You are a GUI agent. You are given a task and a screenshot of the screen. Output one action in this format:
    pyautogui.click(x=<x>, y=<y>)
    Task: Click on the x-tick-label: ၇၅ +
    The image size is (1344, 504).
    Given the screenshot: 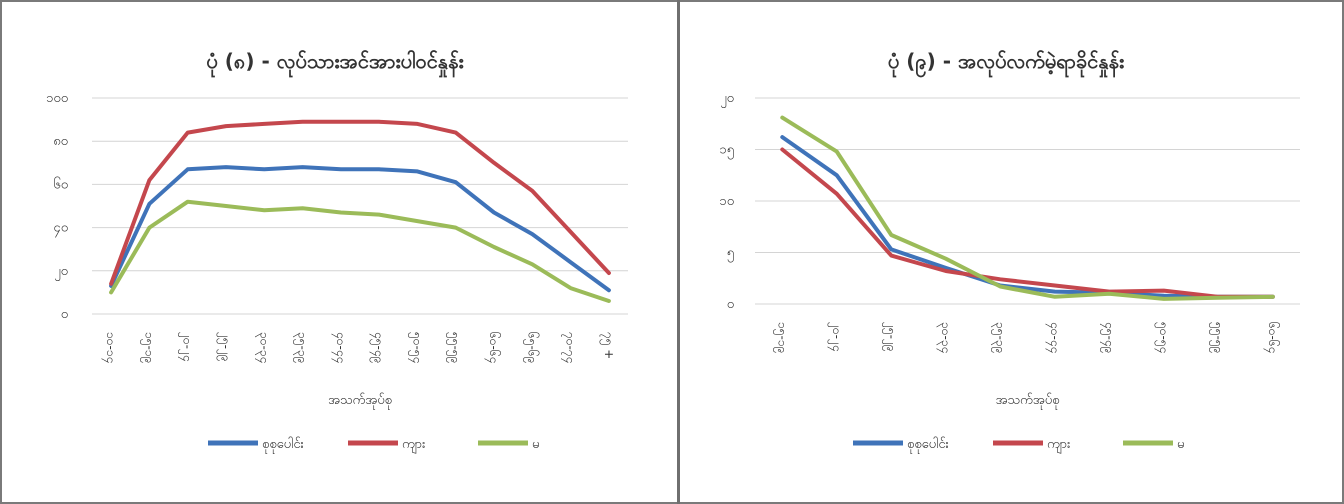 What is the action you would take?
    pyautogui.click(x=607, y=345)
    